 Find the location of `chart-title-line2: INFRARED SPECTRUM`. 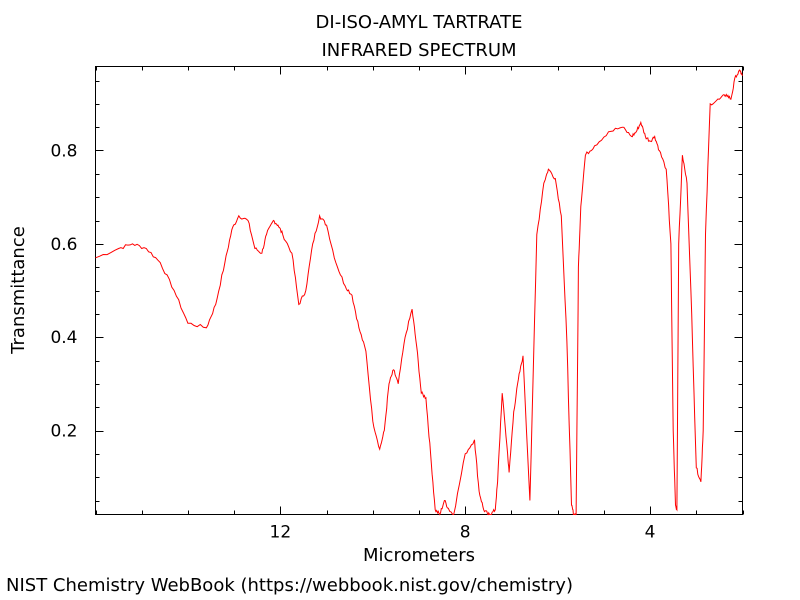

chart-title-line2: INFRARED SPECTRUM is located at coordinates (418, 50).